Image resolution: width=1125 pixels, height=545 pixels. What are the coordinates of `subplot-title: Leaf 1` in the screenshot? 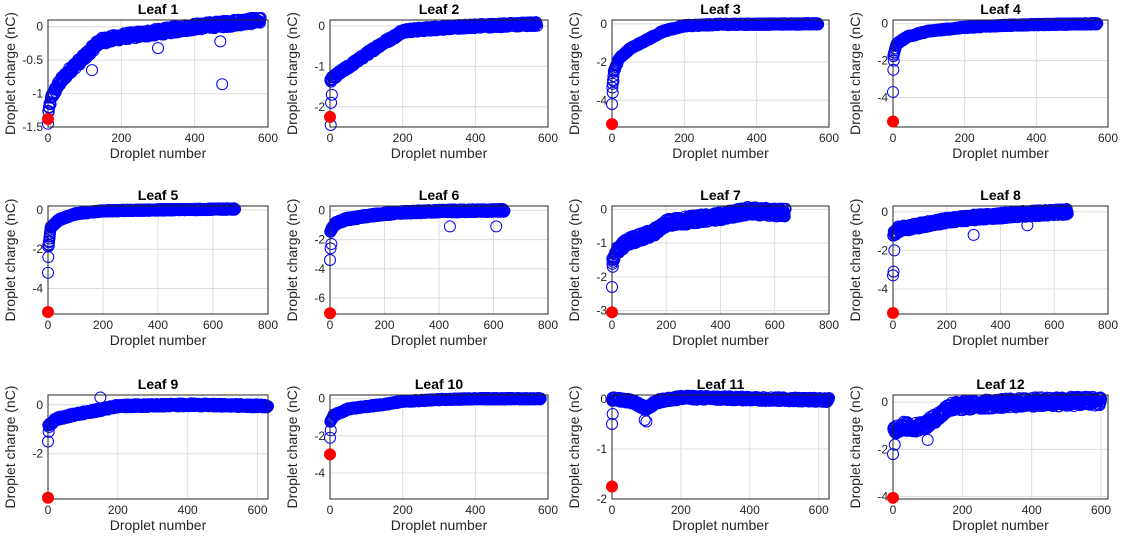 It's located at (158, 9).